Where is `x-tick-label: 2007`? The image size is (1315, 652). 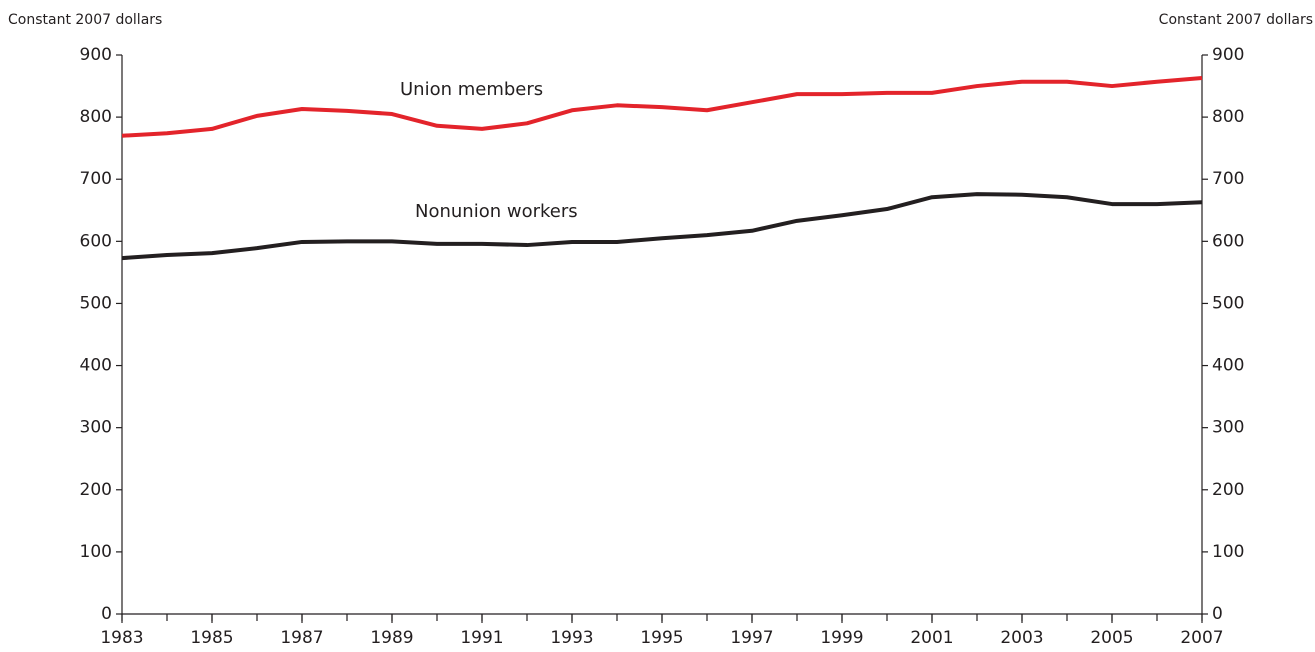 x-tick-label: 2007 is located at coordinates (1201, 638).